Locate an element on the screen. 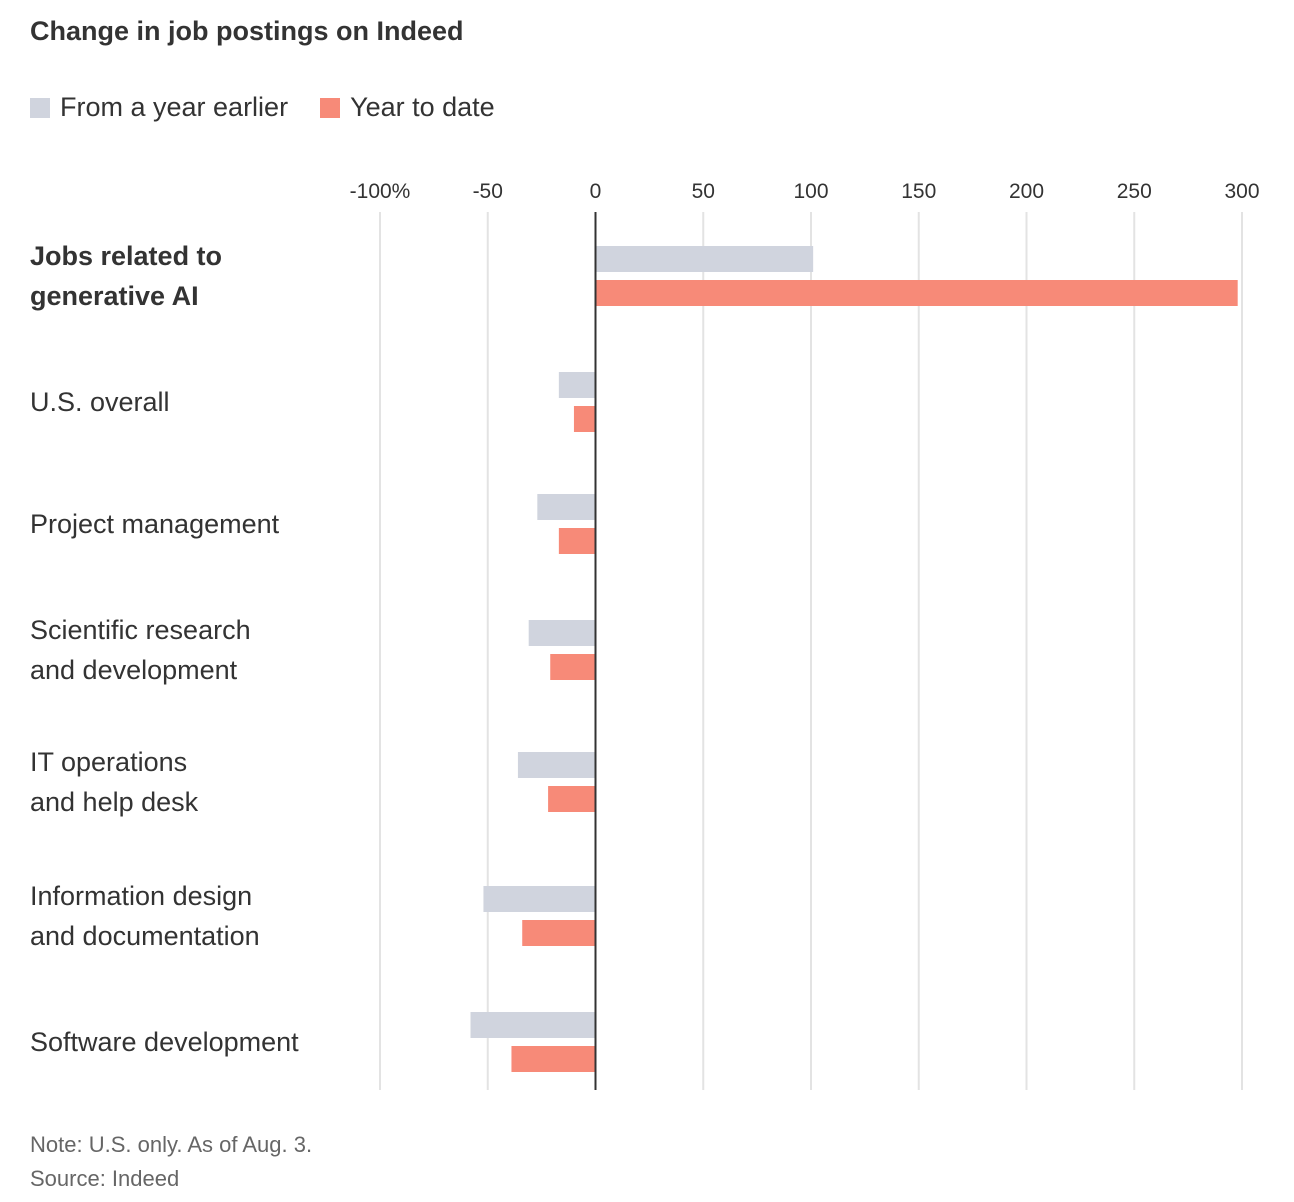 The width and height of the screenshot is (1294, 1202). category-label: generative AI is located at coordinates (114, 296).